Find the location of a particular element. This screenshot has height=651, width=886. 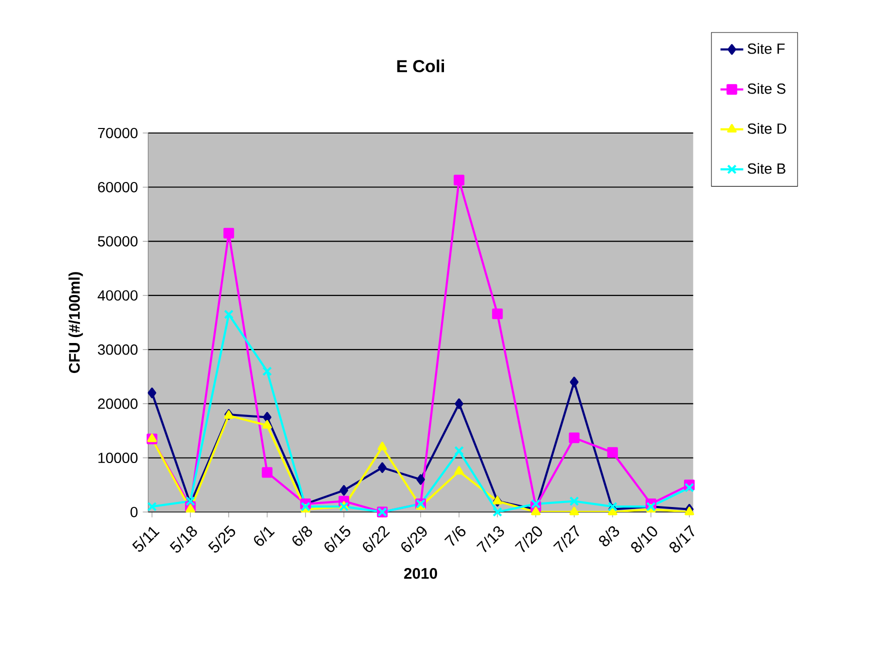

x-axis-title: 2010 is located at coordinates (421, 573).